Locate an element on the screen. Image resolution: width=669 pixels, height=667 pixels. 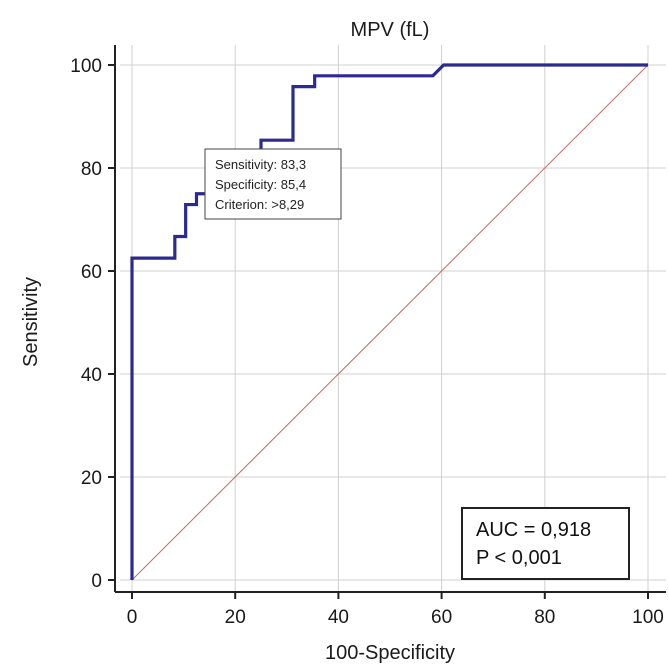
y-tick-label: 20 is located at coordinates (91, 478).